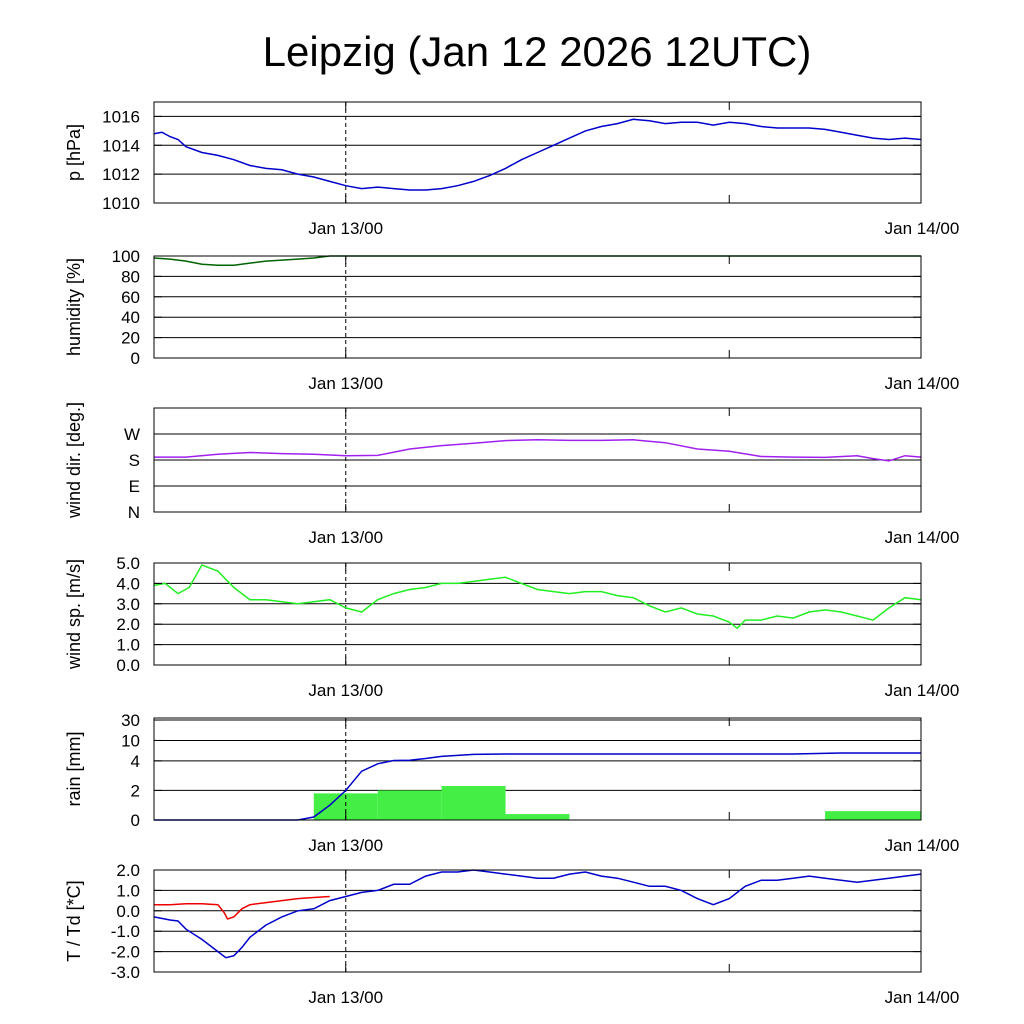 The height and width of the screenshot is (1024, 1024). What do you see at coordinates (128, 563) in the screenshot?
I see `y-tick-label: 5.0` at bounding box center [128, 563].